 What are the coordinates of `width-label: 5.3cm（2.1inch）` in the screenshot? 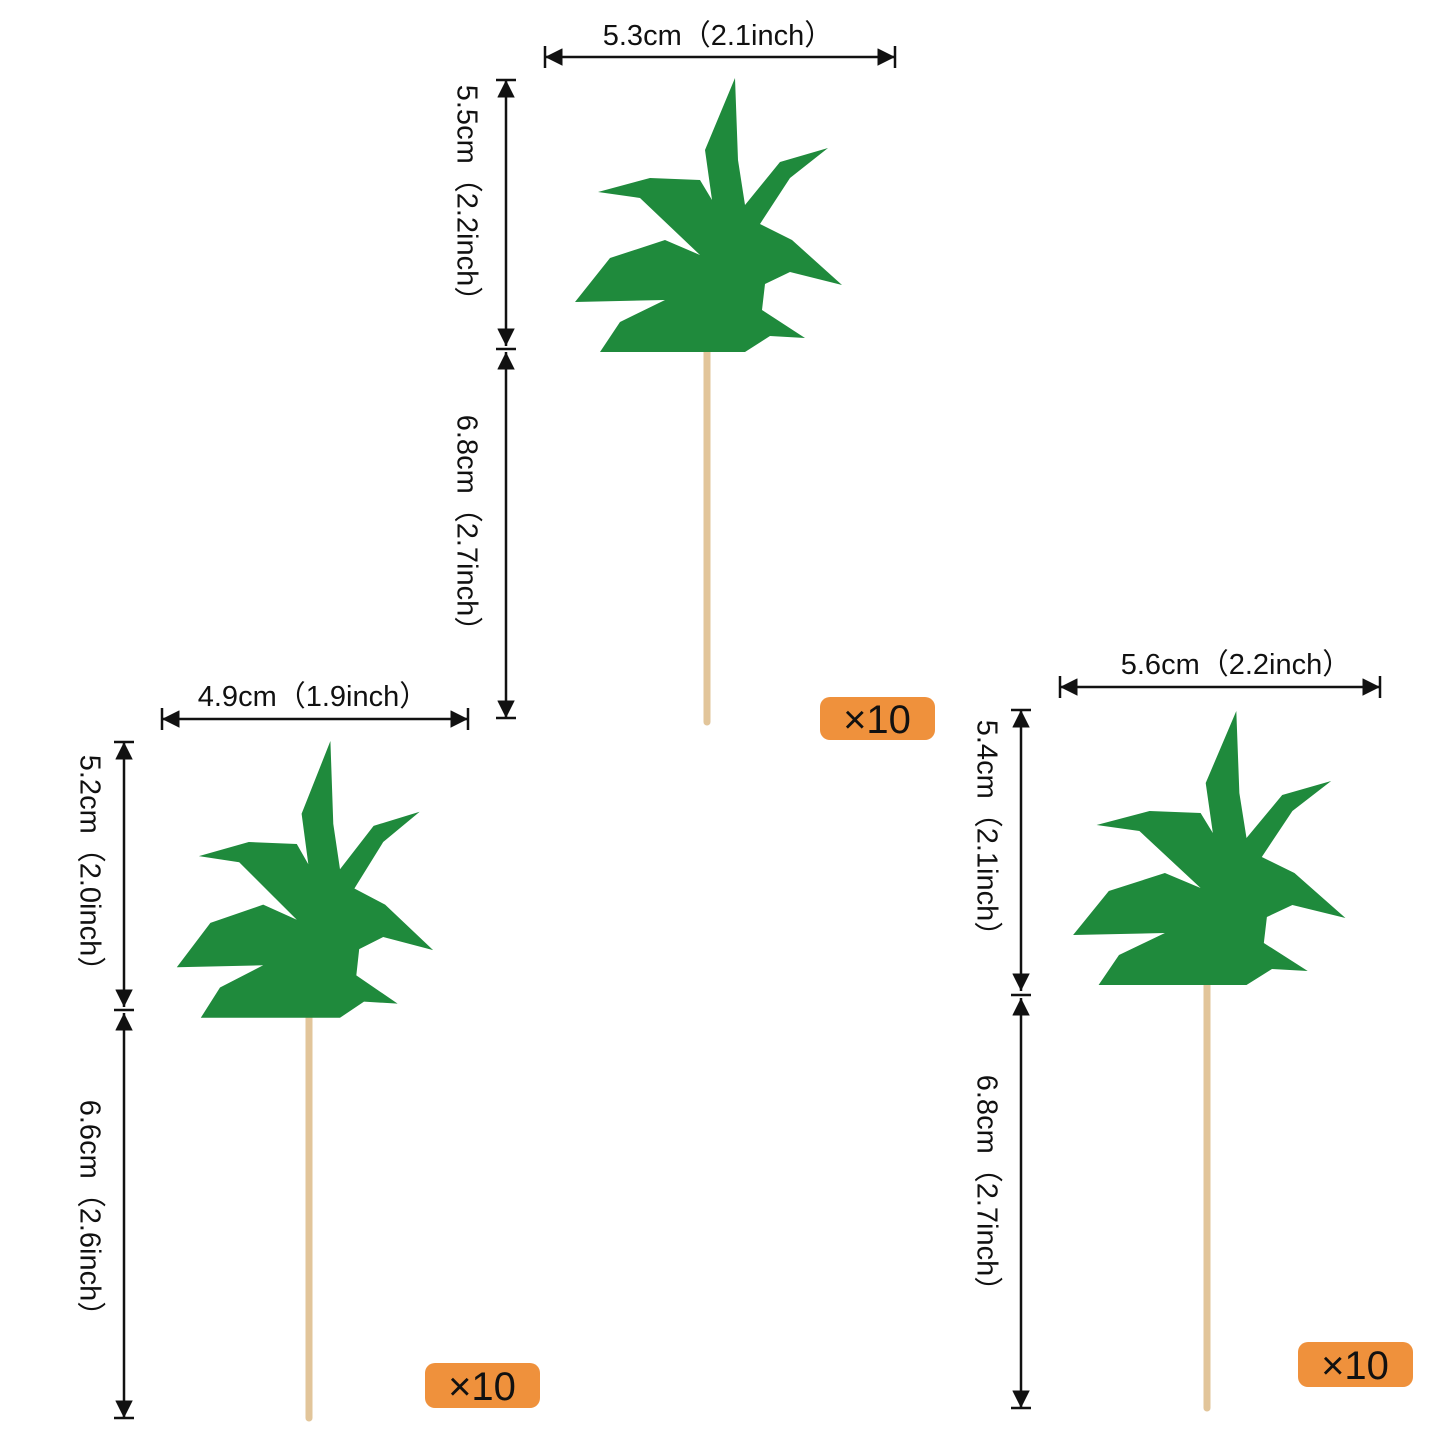 It's located at (718, 36).